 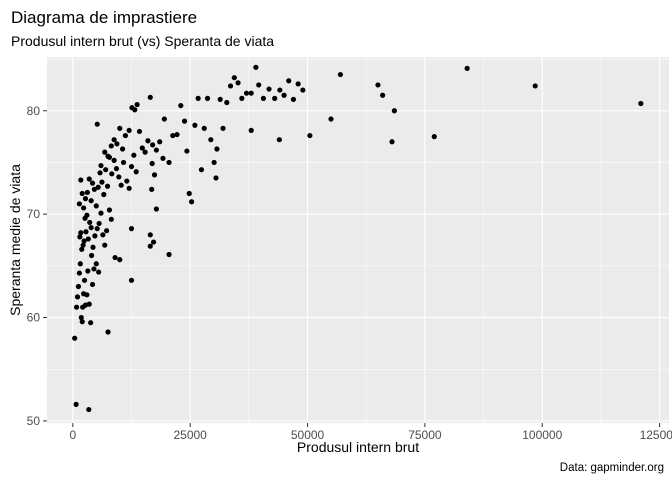 I want to click on chart-caption: Data: gapminder.org, so click(x=612, y=468).